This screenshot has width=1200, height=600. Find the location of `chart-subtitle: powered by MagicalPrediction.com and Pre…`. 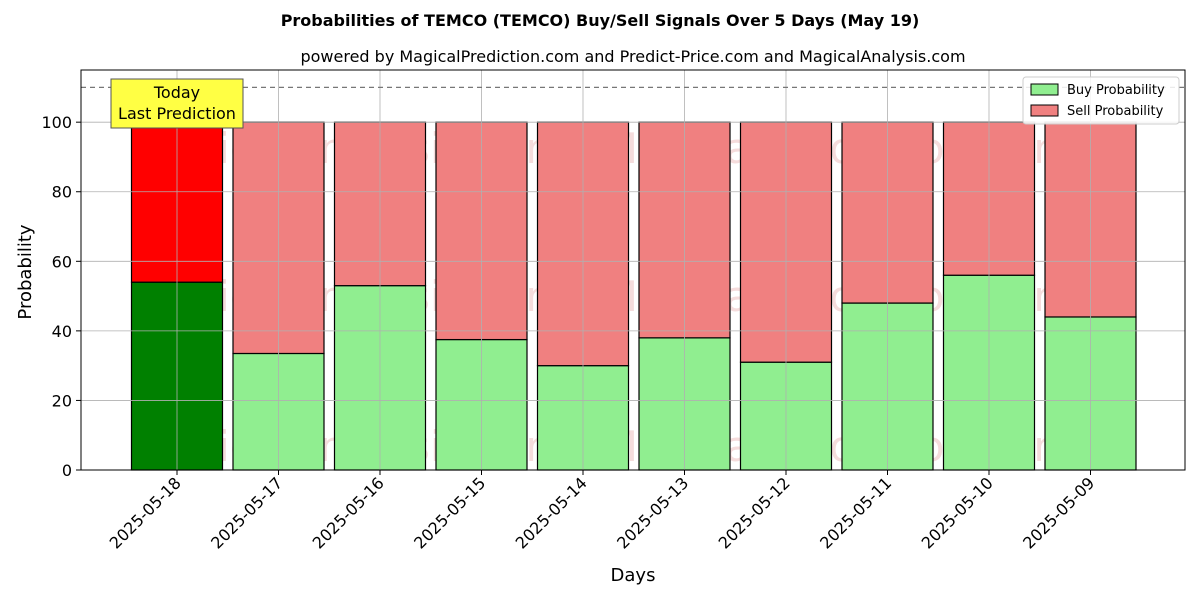

chart-subtitle: powered by MagicalPrediction.com and Pre… is located at coordinates (632, 56).